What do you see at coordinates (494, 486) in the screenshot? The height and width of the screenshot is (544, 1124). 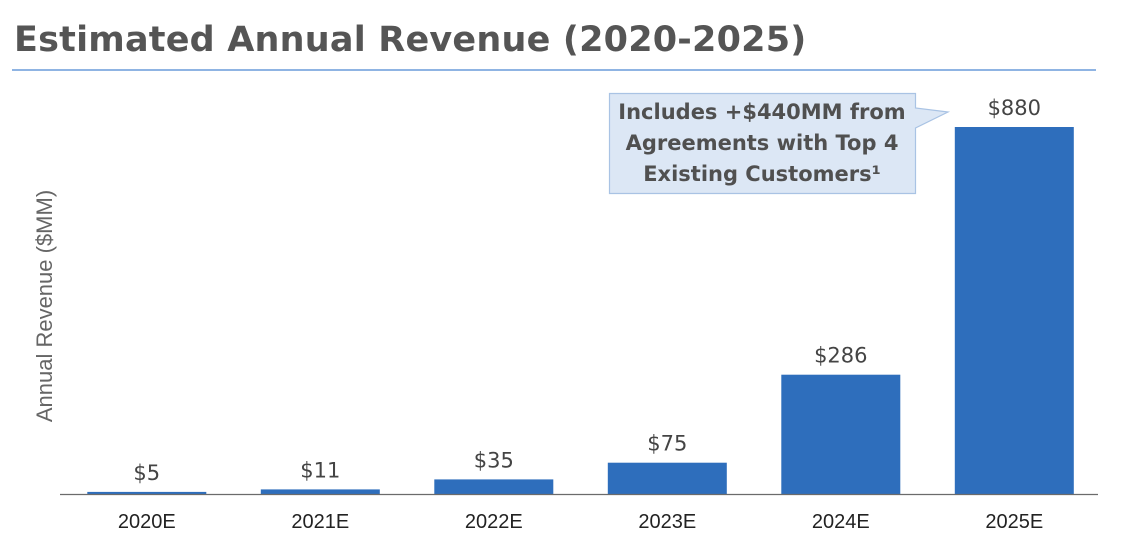 I see `bar-2022E` at bounding box center [494, 486].